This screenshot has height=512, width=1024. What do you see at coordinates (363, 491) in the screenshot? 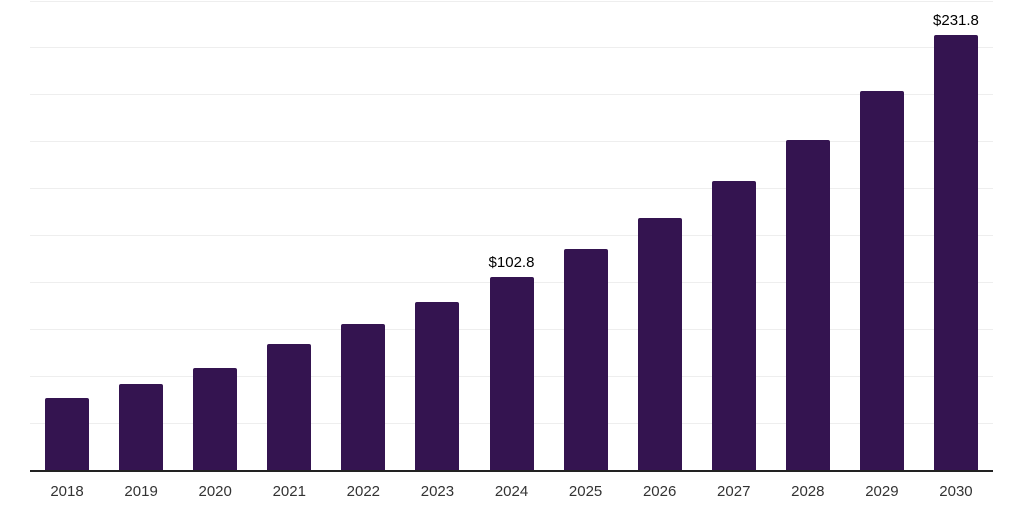
I see `x-tick-label: 2022` at bounding box center [363, 491].